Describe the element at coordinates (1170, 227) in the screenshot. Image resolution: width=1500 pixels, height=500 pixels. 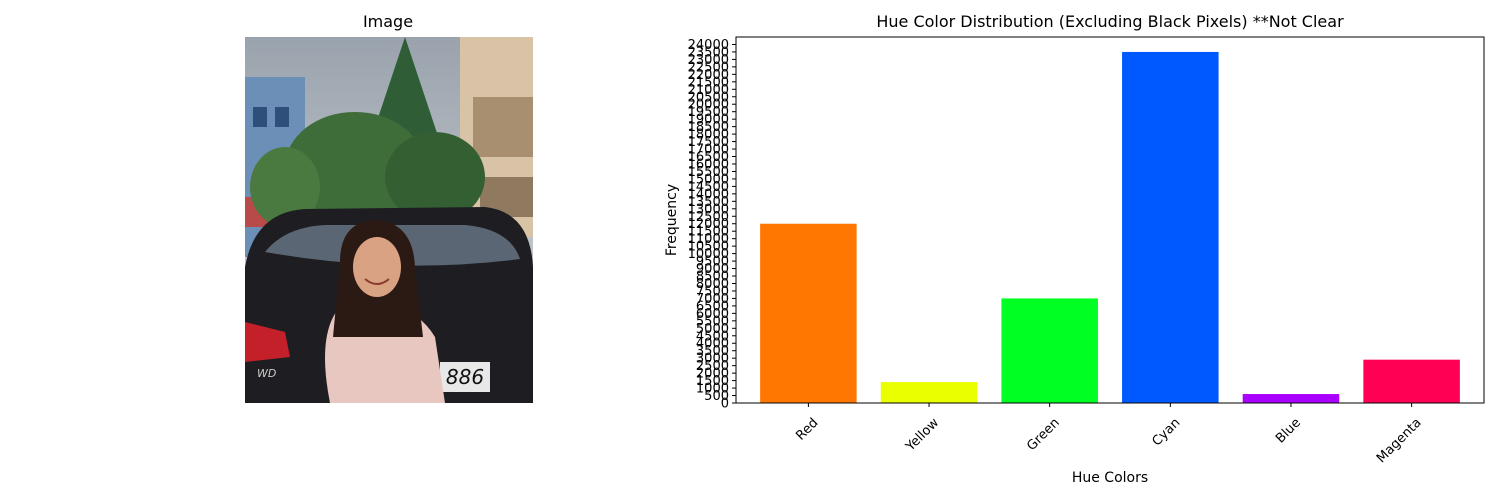
I see `bar-cyan` at that location.